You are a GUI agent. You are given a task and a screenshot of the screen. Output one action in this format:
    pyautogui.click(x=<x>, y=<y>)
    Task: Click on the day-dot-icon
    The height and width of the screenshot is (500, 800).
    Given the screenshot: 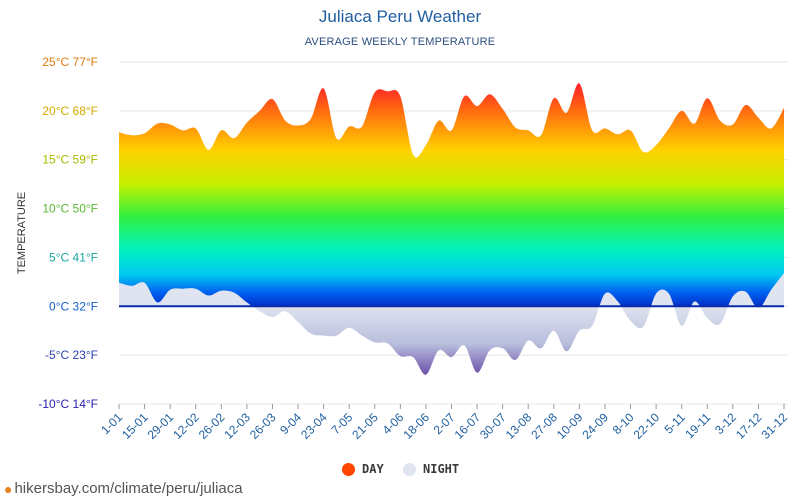 What is the action you would take?
    pyautogui.click(x=348, y=469)
    